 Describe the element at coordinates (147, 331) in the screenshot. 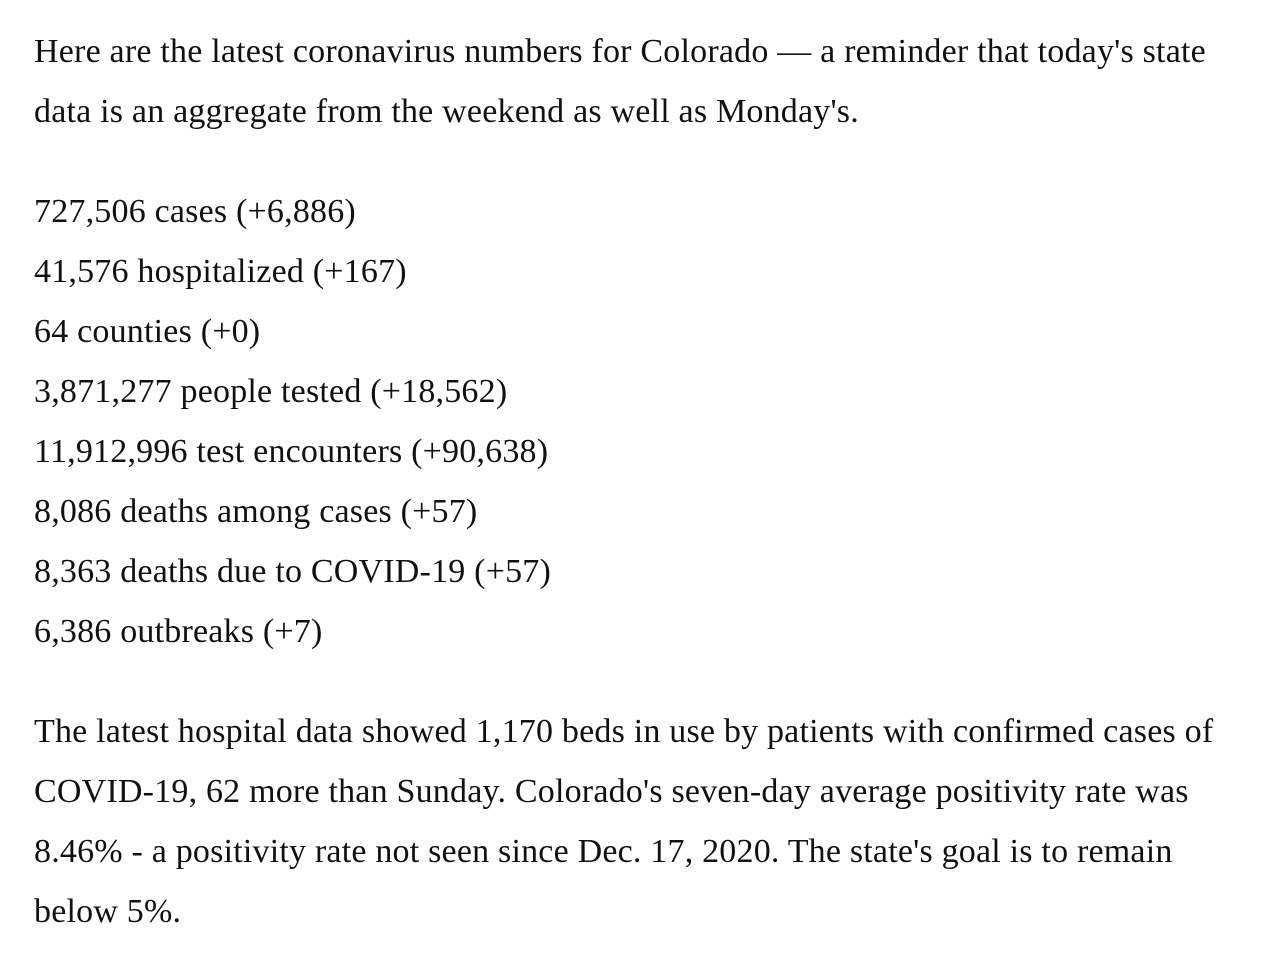

I see `stat-line-counties: 64 counties (+0)` at that location.